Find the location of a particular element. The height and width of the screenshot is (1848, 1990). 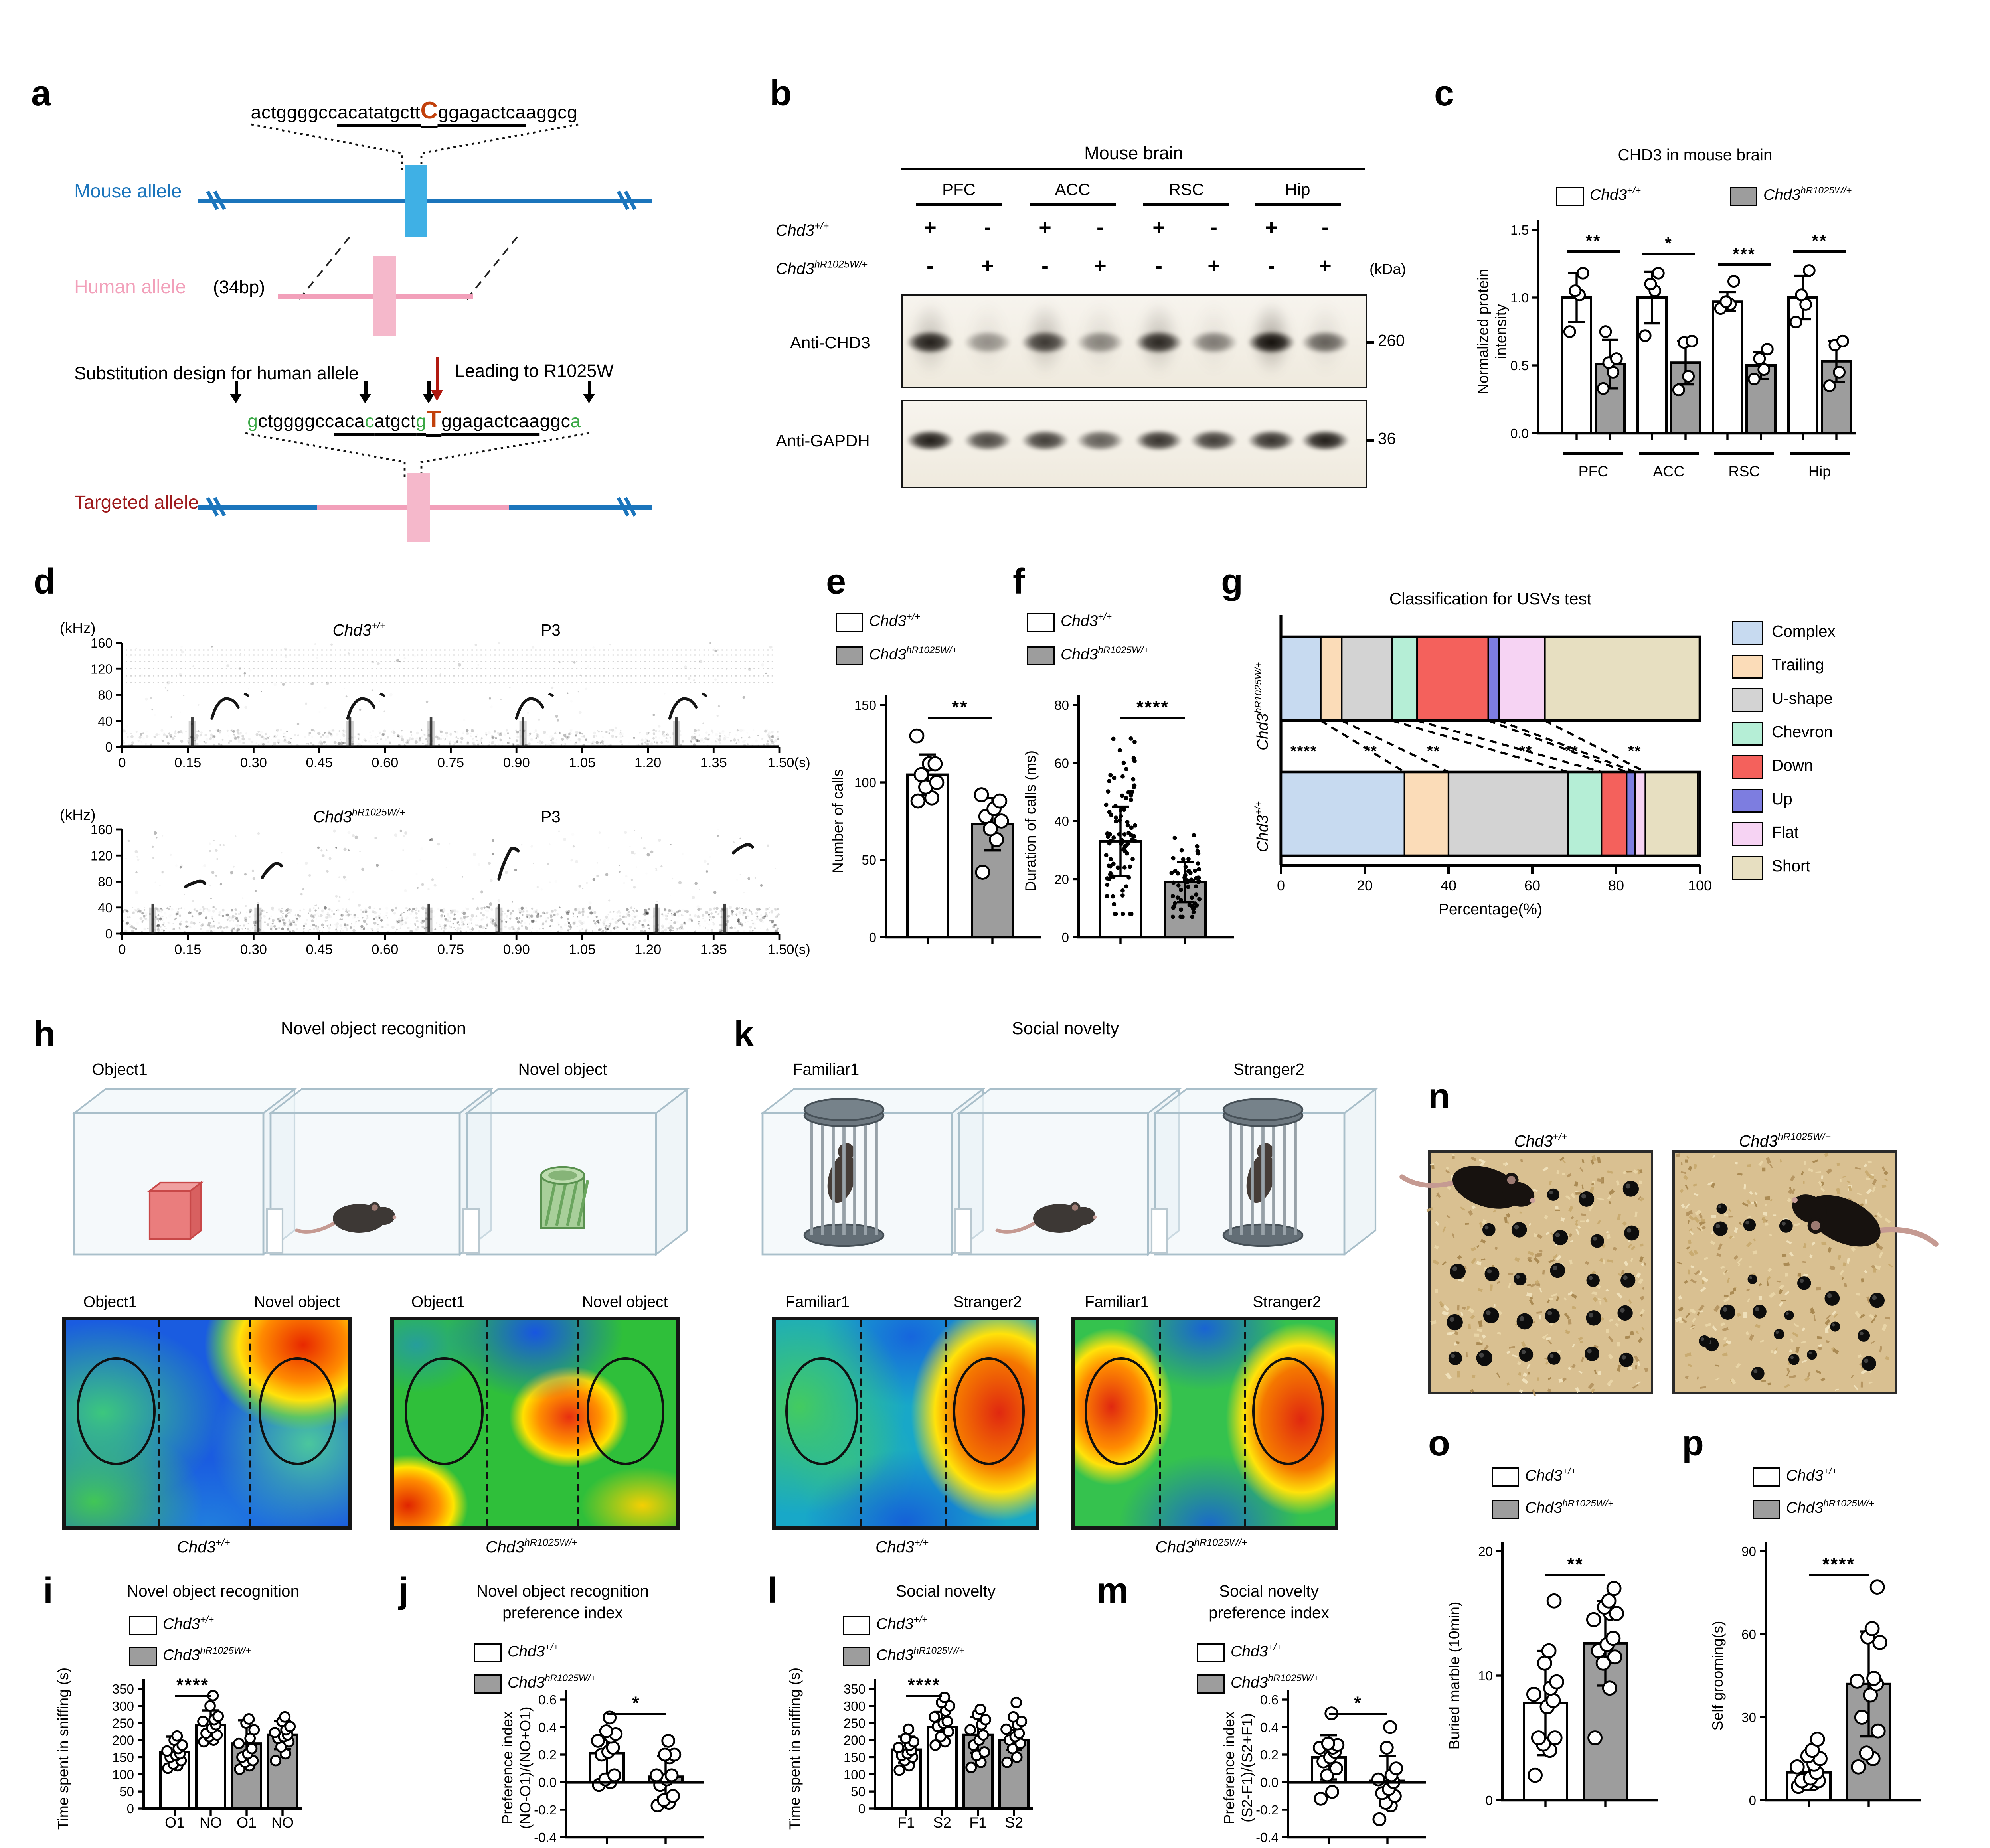

doorway is located at coordinates (963, 1231).